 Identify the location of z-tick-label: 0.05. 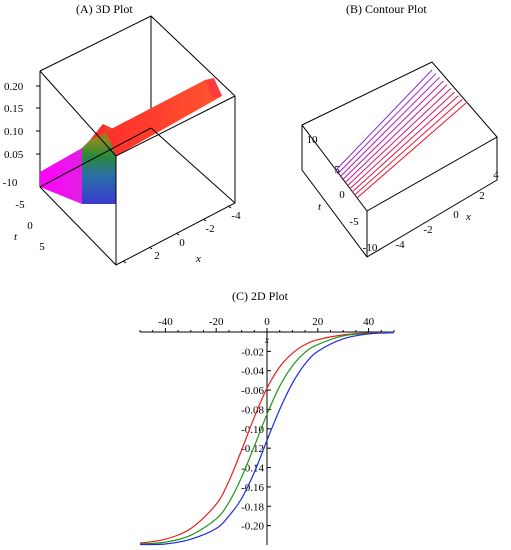
(14, 155).